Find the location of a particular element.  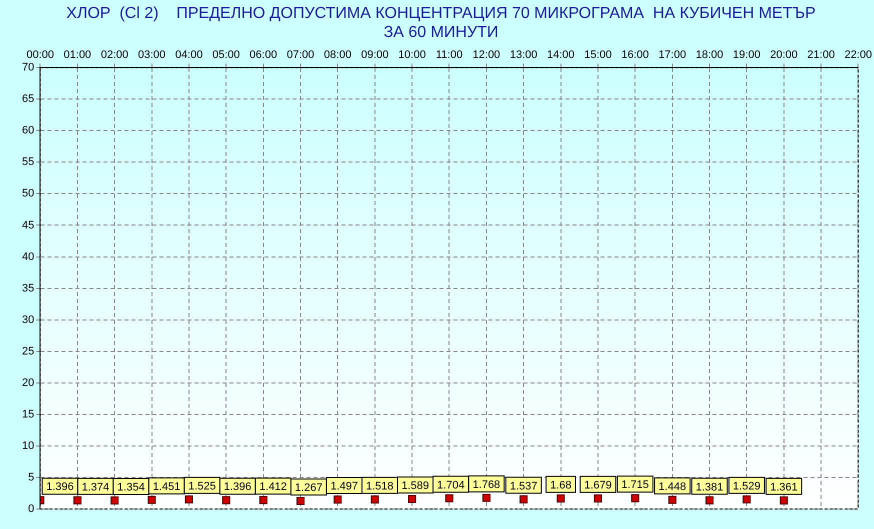

x-tick-label: 19:00 is located at coordinates (746, 55).